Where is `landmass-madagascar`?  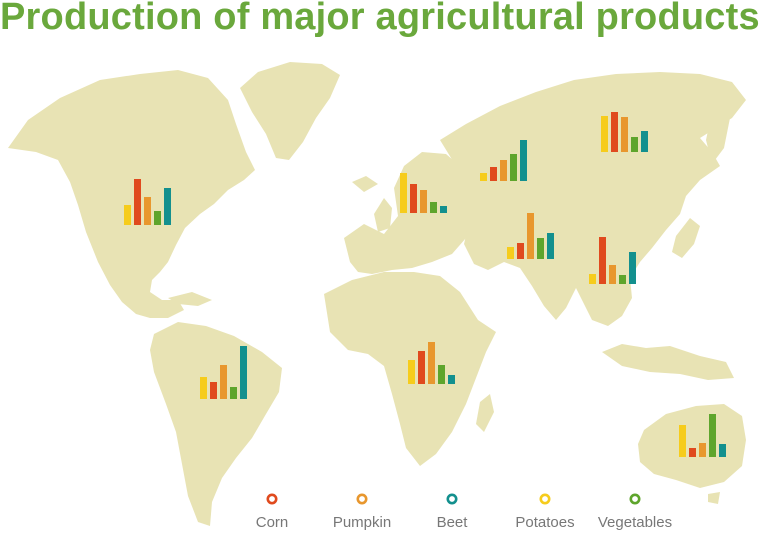 landmass-madagascar is located at coordinates (485, 413).